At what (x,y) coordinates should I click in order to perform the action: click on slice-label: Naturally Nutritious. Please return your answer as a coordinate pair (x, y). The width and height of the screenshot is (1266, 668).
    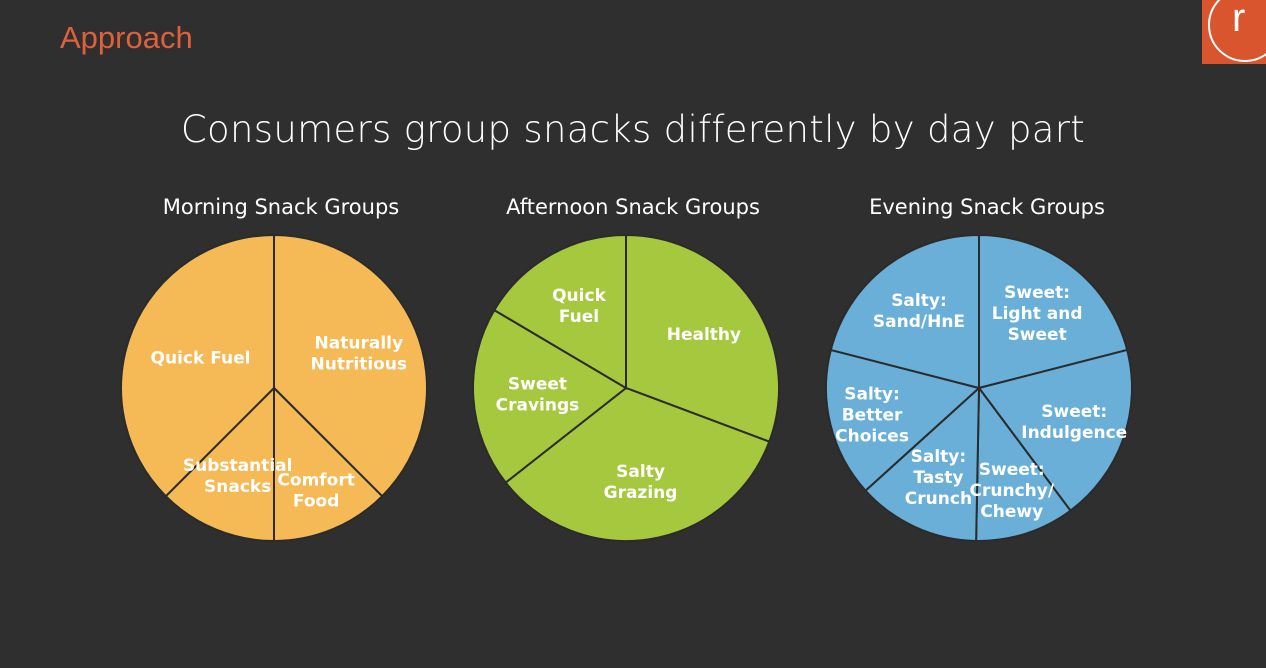
    Looking at the image, I should click on (359, 353).